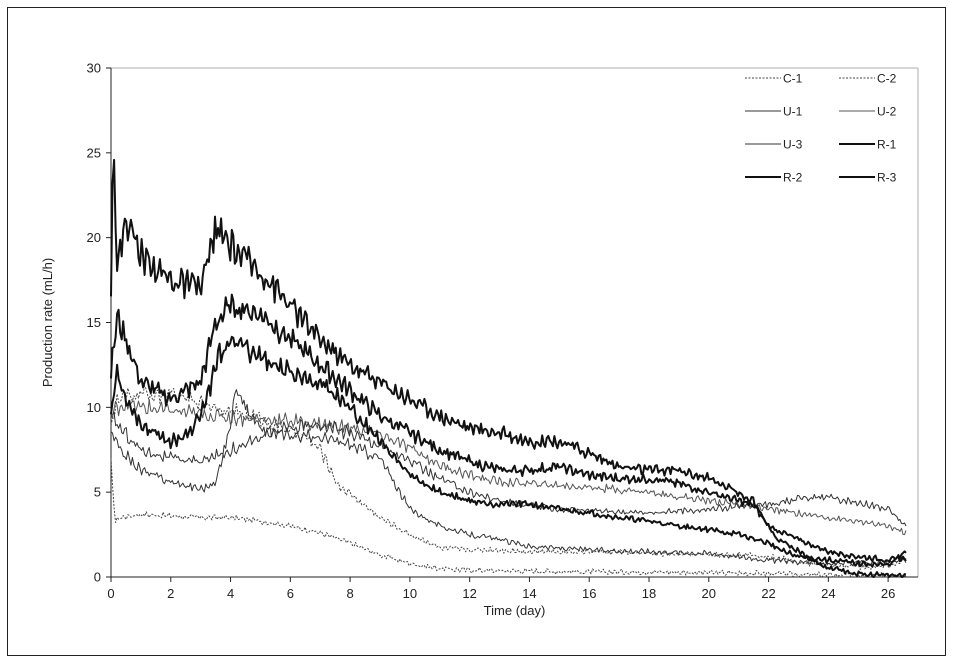 The height and width of the screenshot is (664, 954). I want to click on y-tick-label: 0, so click(97, 577).